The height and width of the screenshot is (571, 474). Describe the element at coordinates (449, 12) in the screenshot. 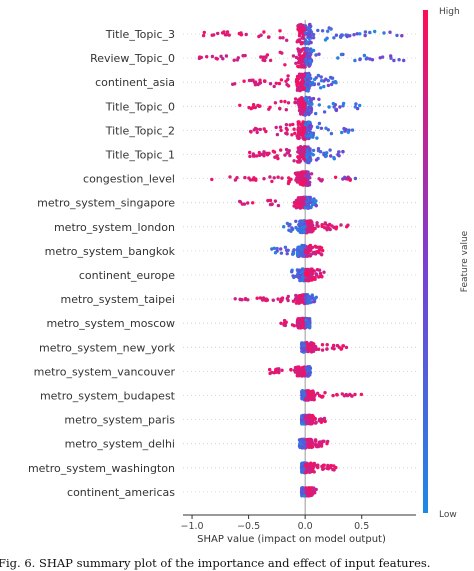

I see `colorbar-high-label: High` at that location.